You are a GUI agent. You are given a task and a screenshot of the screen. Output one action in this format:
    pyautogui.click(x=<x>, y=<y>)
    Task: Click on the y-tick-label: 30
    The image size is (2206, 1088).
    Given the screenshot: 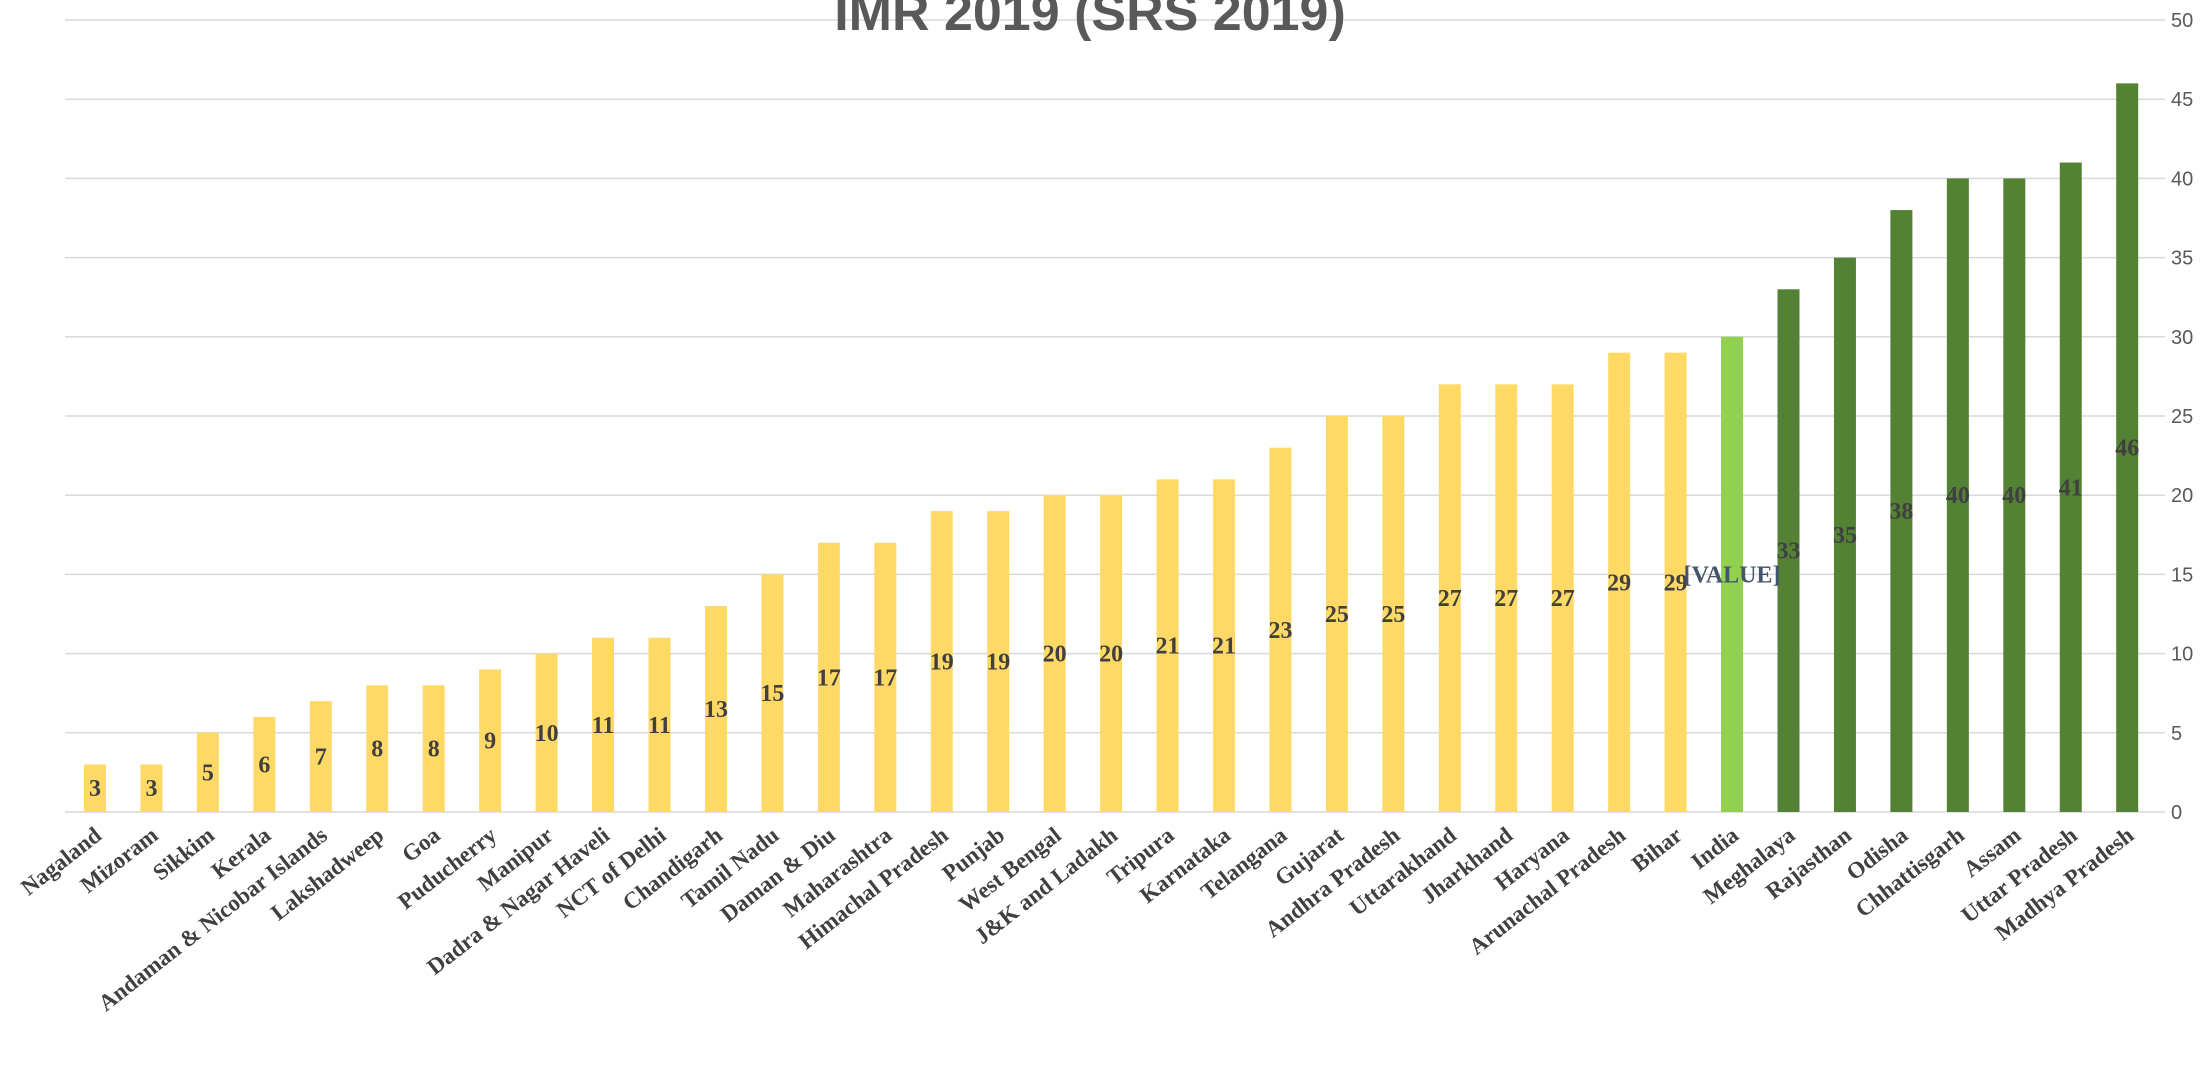 What is the action you would take?
    pyautogui.click(x=2182, y=338)
    